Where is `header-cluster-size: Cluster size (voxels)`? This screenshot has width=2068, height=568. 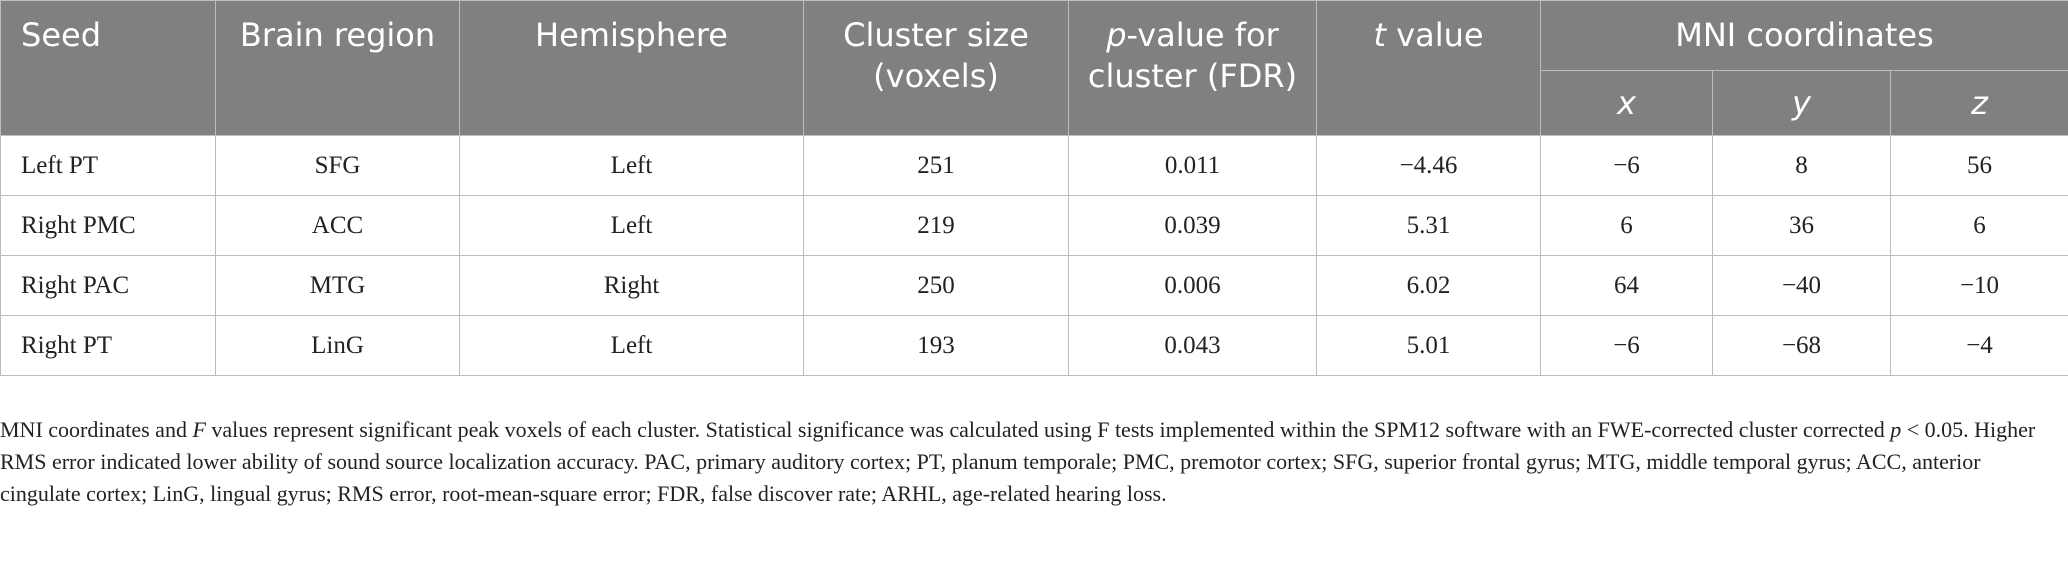 header-cluster-size: Cluster size (voxels) is located at coordinates (936, 68).